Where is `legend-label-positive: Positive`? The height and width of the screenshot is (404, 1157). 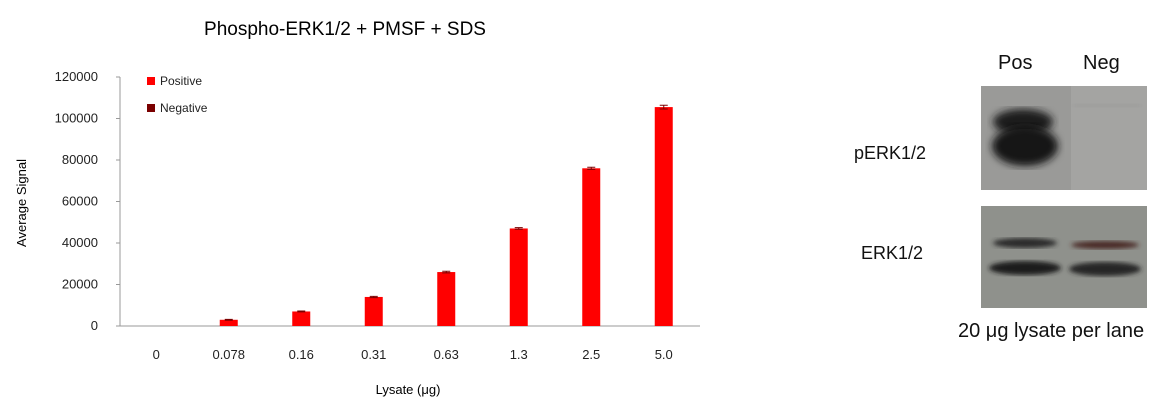
legend-label-positive: Positive is located at coordinates (181, 81).